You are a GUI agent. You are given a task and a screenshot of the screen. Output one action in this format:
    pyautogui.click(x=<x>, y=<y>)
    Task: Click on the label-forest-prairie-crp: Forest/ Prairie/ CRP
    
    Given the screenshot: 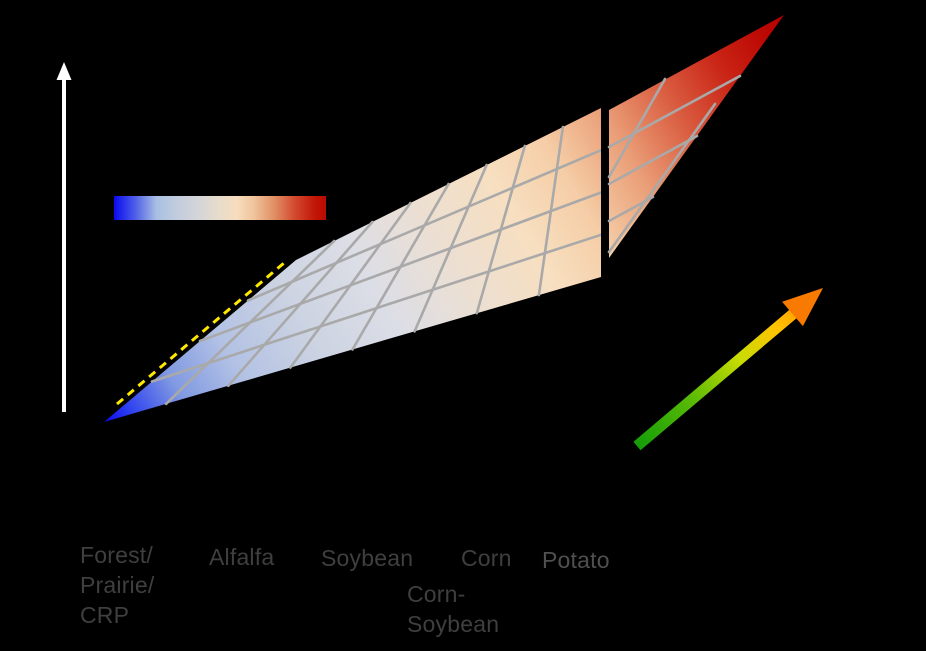 What is the action you would take?
    pyautogui.click(x=117, y=585)
    